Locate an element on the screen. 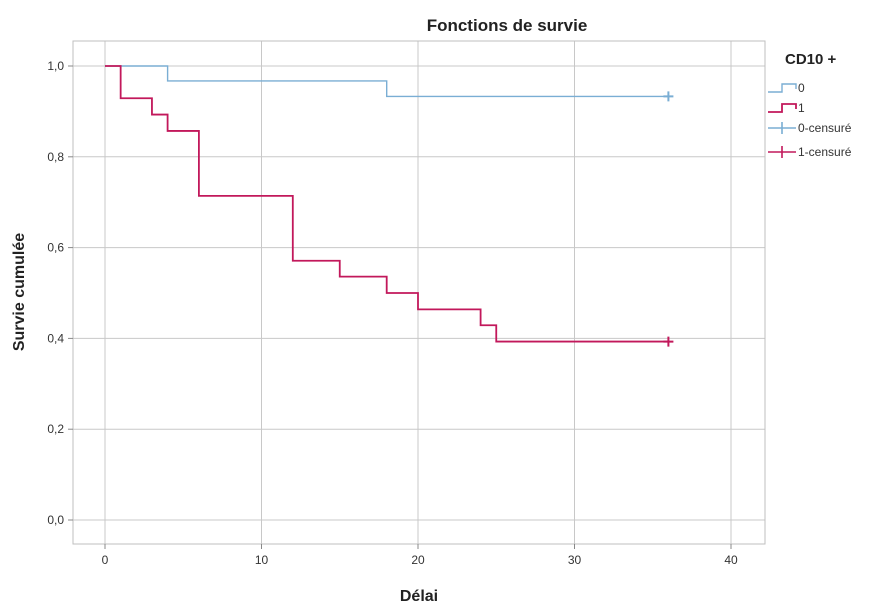 Image resolution: width=873 pixels, height=606 pixels. legend: CD10 + 0 1 0-censuré 1-censuré is located at coordinates (810, 105).